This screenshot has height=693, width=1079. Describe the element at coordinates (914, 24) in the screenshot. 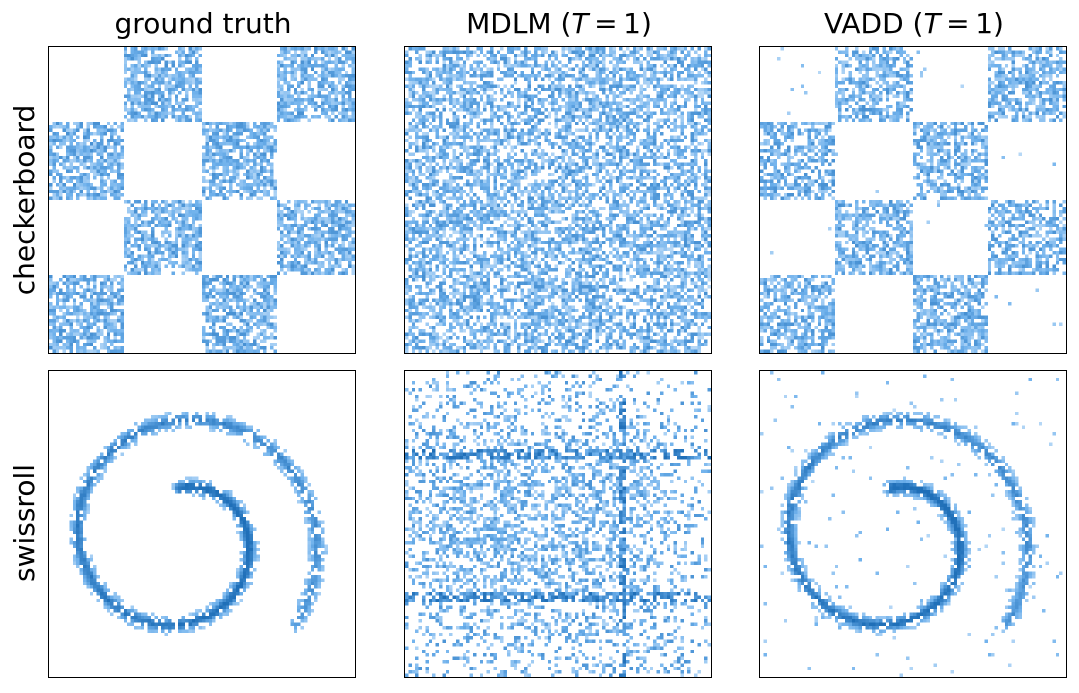

I see `column-title-vadd: VADD (T = 1)` at that location.